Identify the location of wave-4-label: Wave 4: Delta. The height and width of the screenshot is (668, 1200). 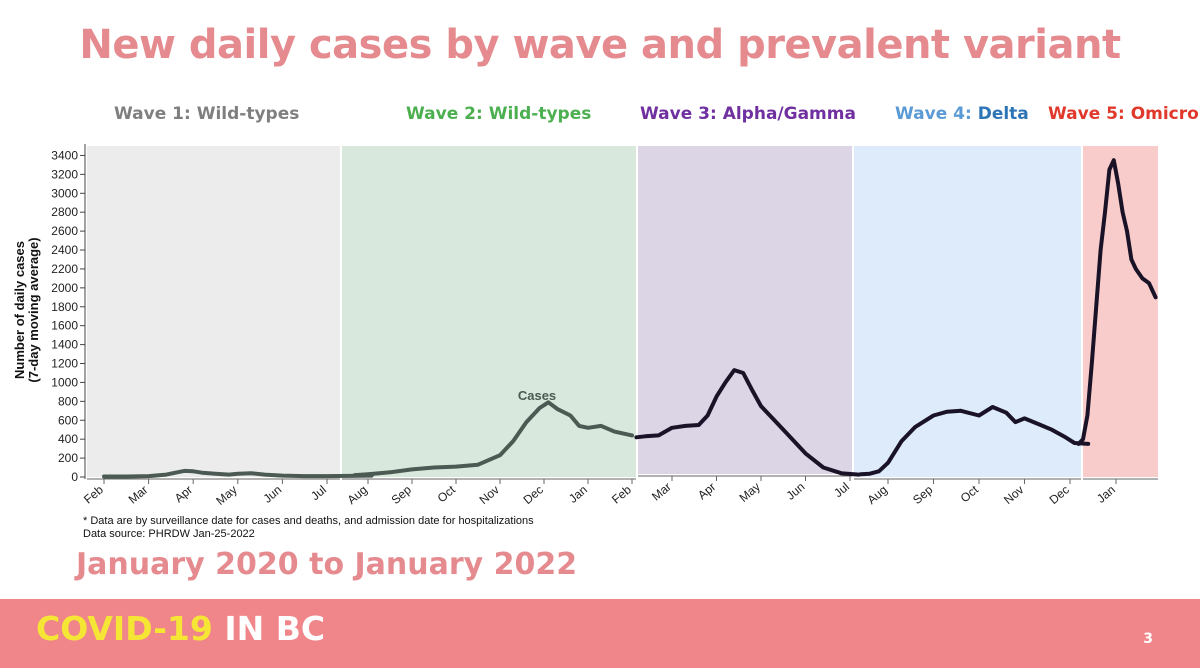
(962, 114).